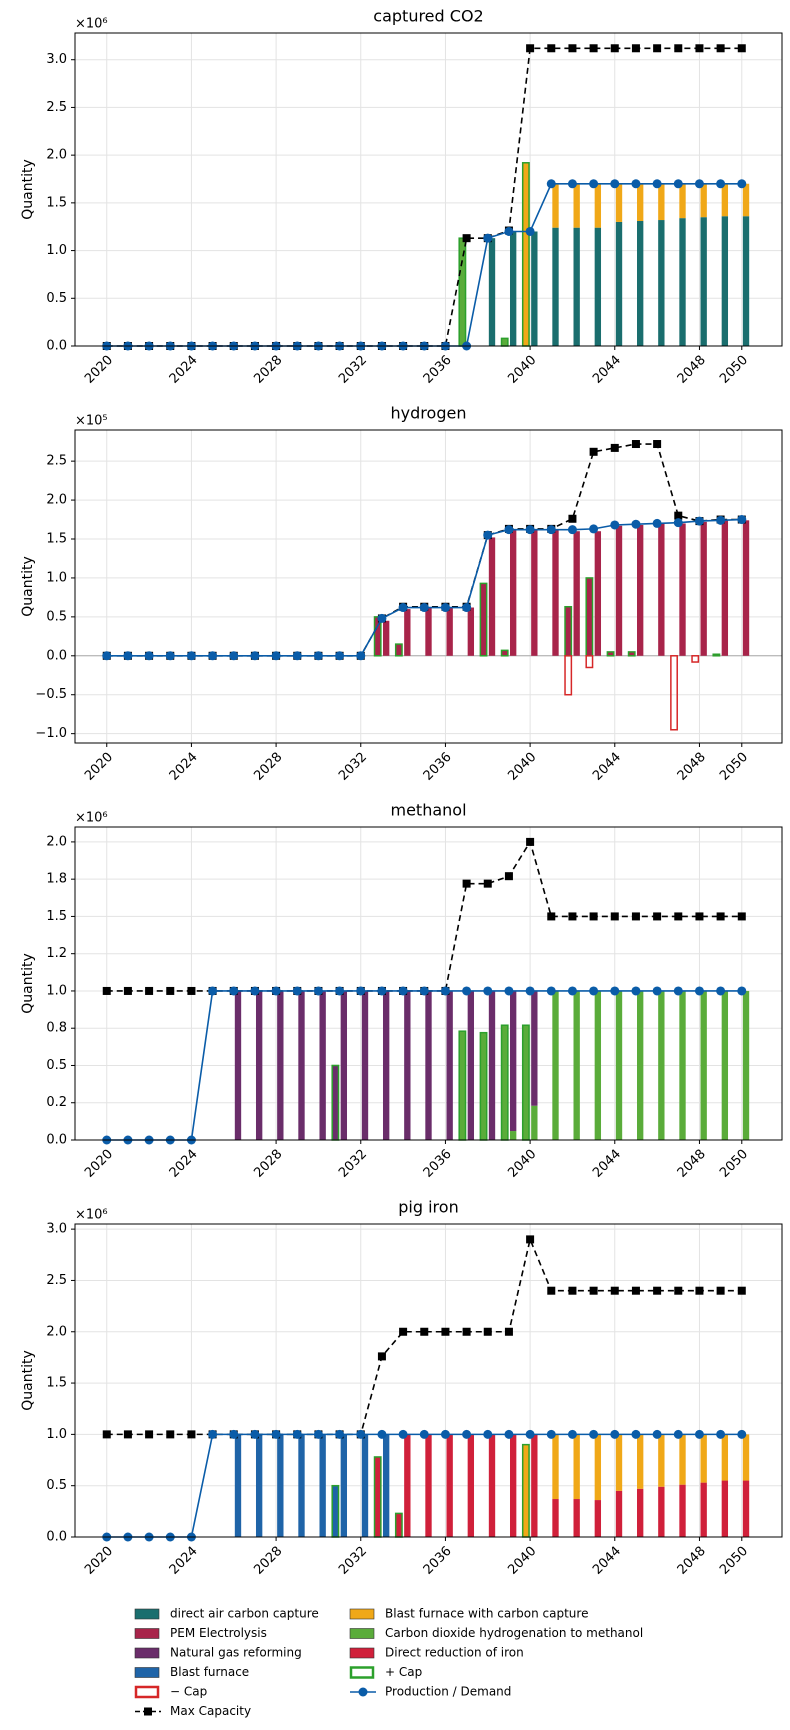  Describe the element at coordinates (51, 733) in the screenshot. I see `y-tick-label: −1.0` at that location.